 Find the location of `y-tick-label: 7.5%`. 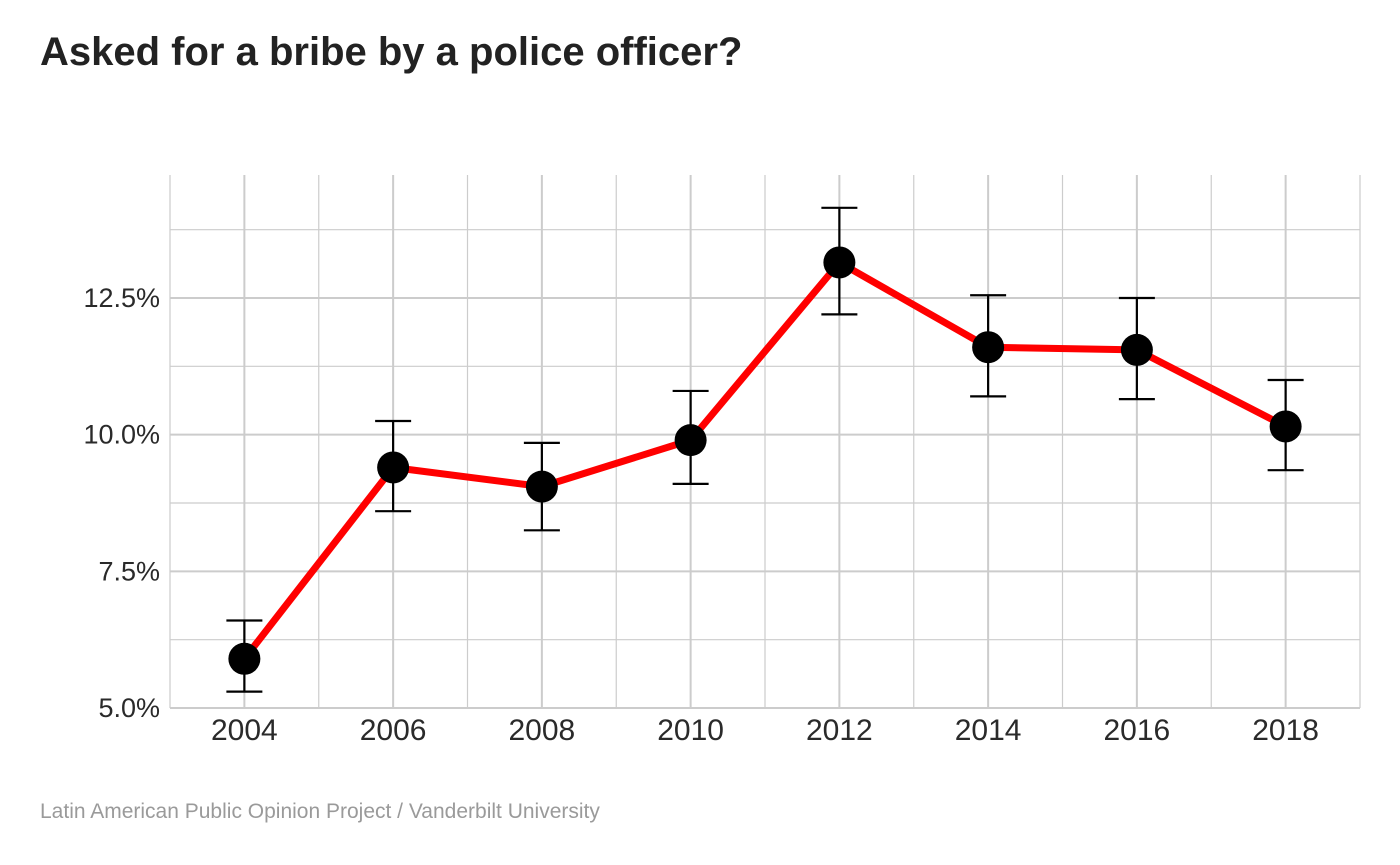

y-tick-label: 7.5% is located at coordinates (129, 571).